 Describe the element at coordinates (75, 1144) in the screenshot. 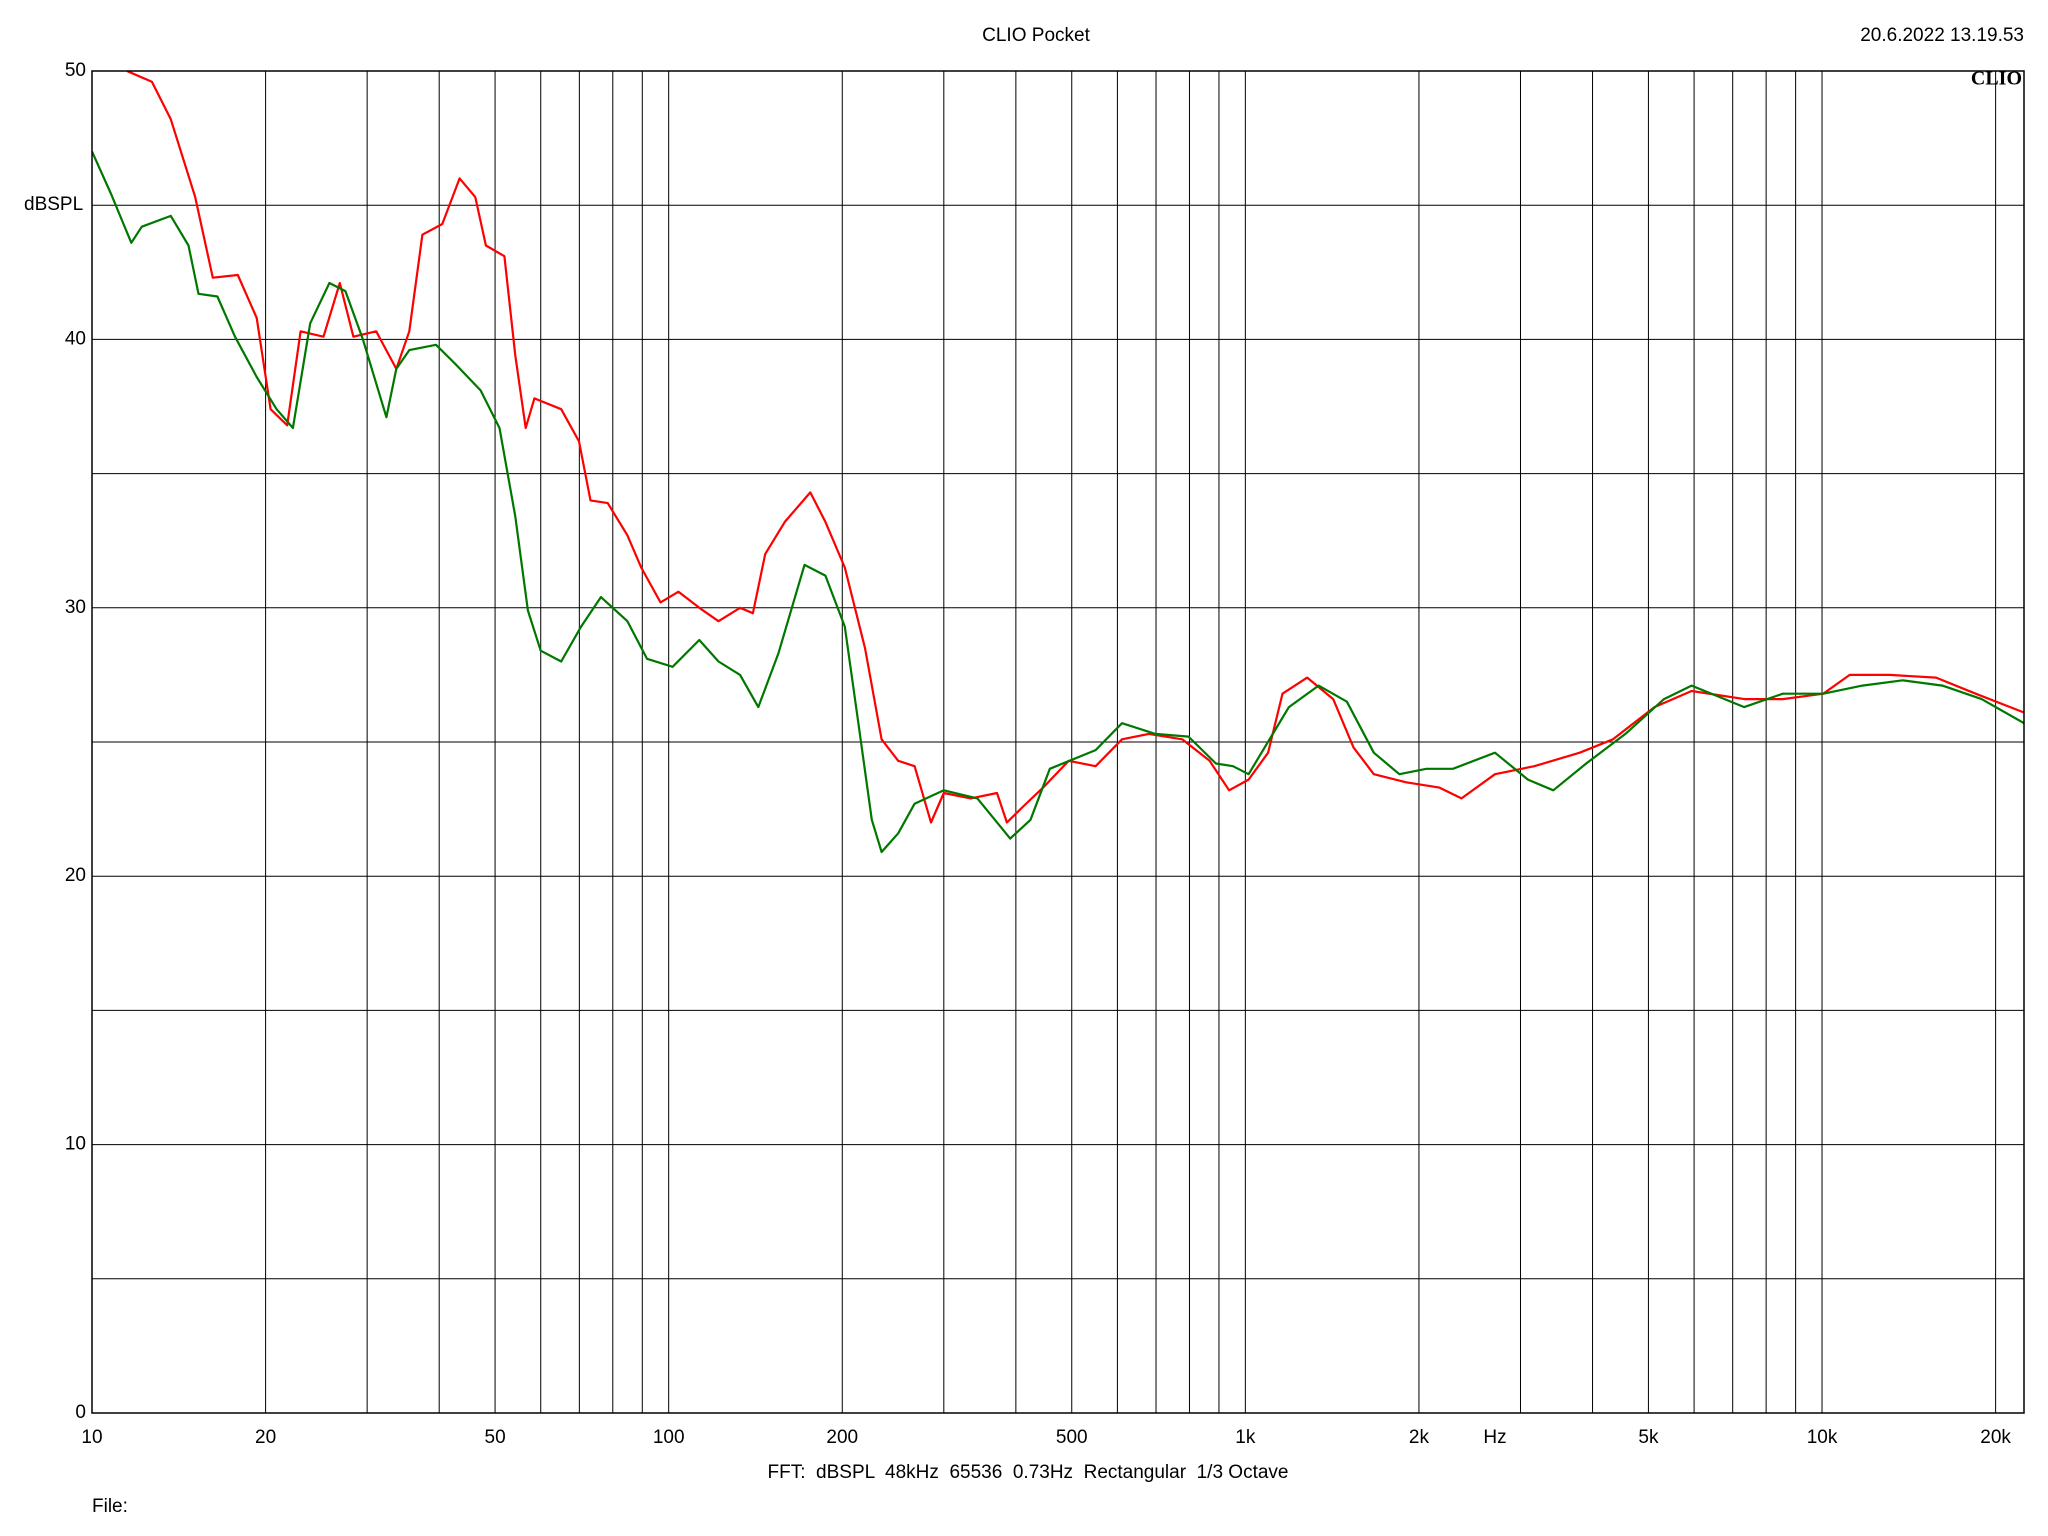

I see `y-tick-label: 10` at that location.